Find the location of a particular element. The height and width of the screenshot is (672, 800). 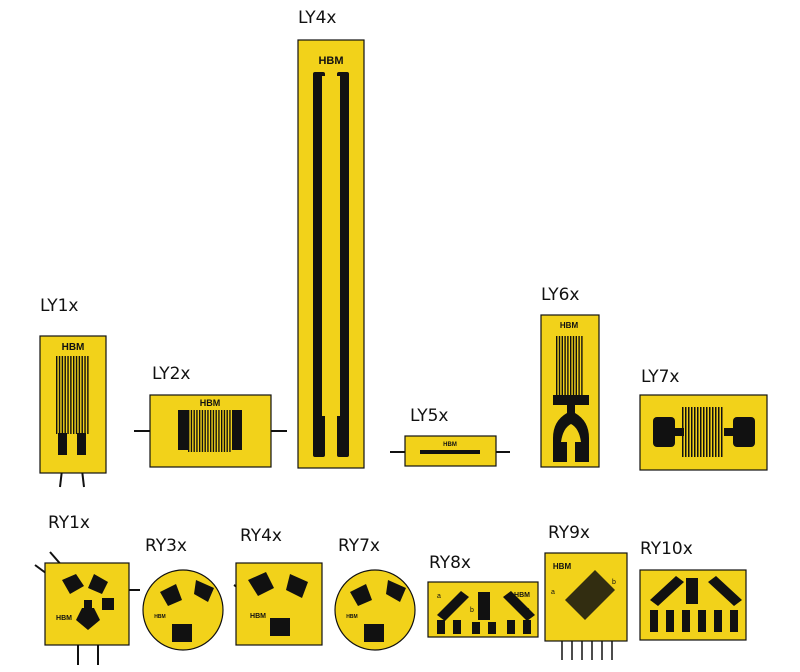

carrier is located at coordinates (331, 254).